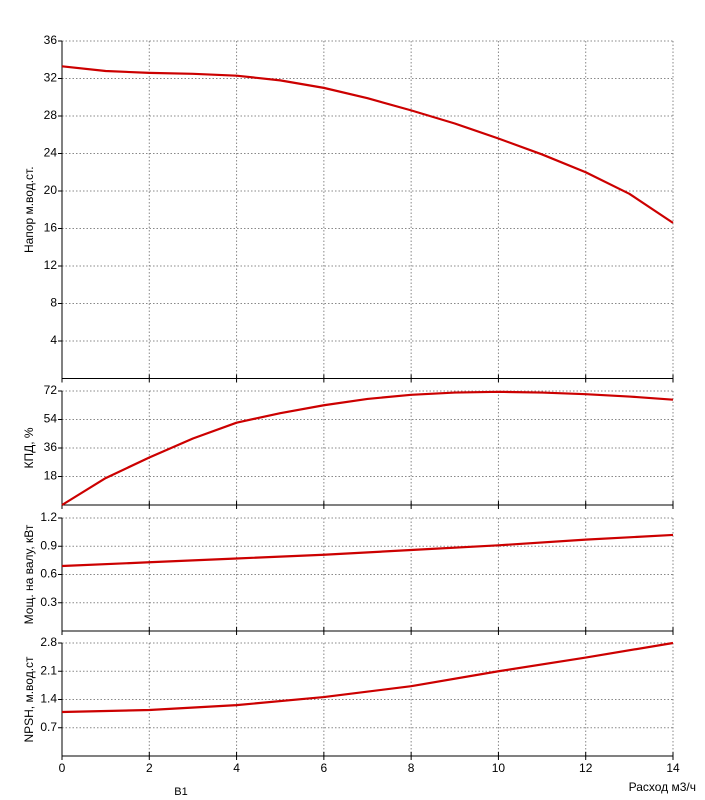 The height and width of the screenshot is (800, 705). What do you see at coordinates (499, 768) in the screenshot?
I see `x-tick-label: 10` at bounding box center [499, 768].